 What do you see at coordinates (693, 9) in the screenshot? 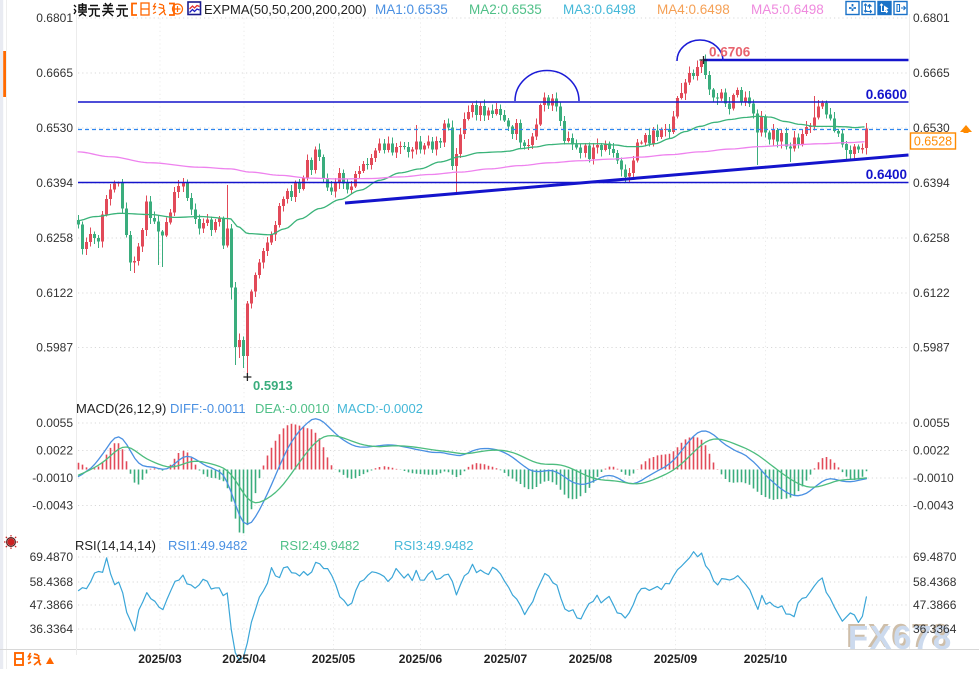
I see `svg-text: MA4:0.6498` at bounding box center [693, 9].